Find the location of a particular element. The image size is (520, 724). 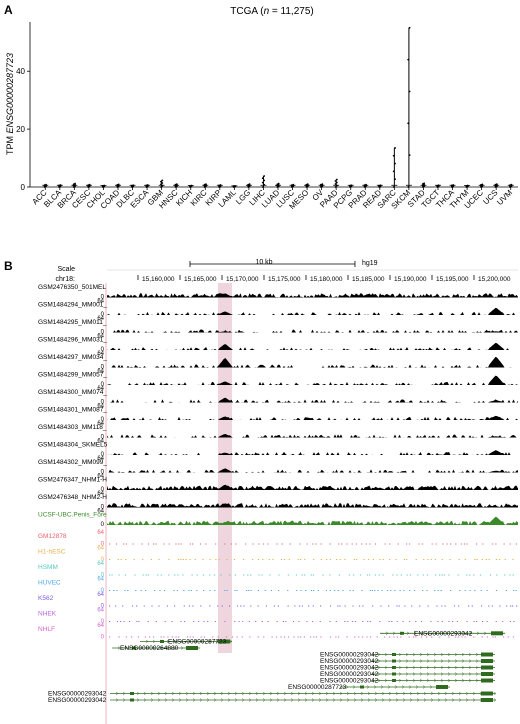

track-label: GSM1484294_MM001_ is located at coordinates (72, 305).